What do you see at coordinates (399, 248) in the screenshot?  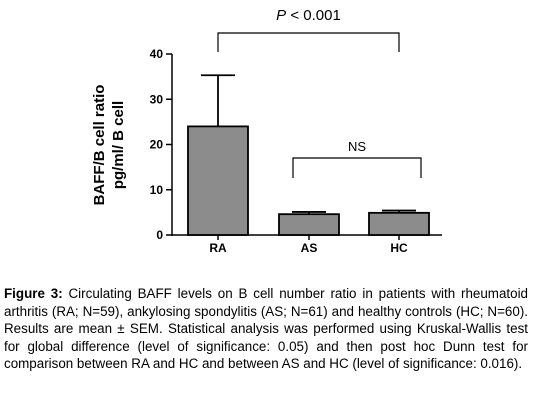 I see `x-tick-label-hc: HC` at bounding box center [399, 248].